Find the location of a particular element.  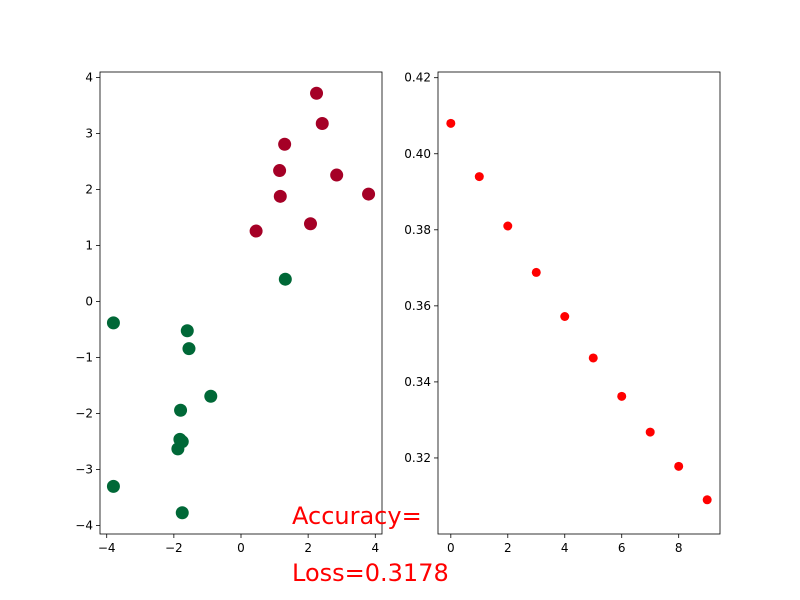

y-tick-label: 3 is located at coordinates (89, 134).